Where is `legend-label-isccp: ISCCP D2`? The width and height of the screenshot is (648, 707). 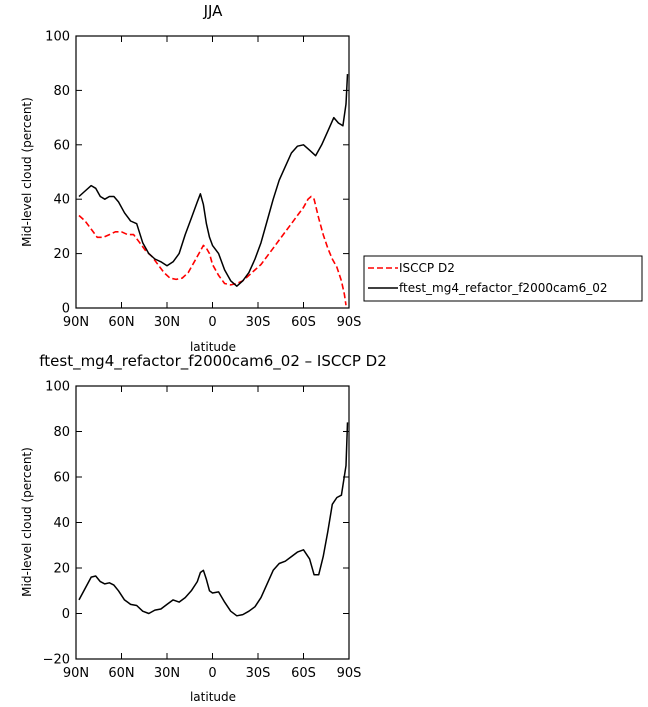 legend-label-isccp: ISCCP D2 is located at coordinates (427, 268).